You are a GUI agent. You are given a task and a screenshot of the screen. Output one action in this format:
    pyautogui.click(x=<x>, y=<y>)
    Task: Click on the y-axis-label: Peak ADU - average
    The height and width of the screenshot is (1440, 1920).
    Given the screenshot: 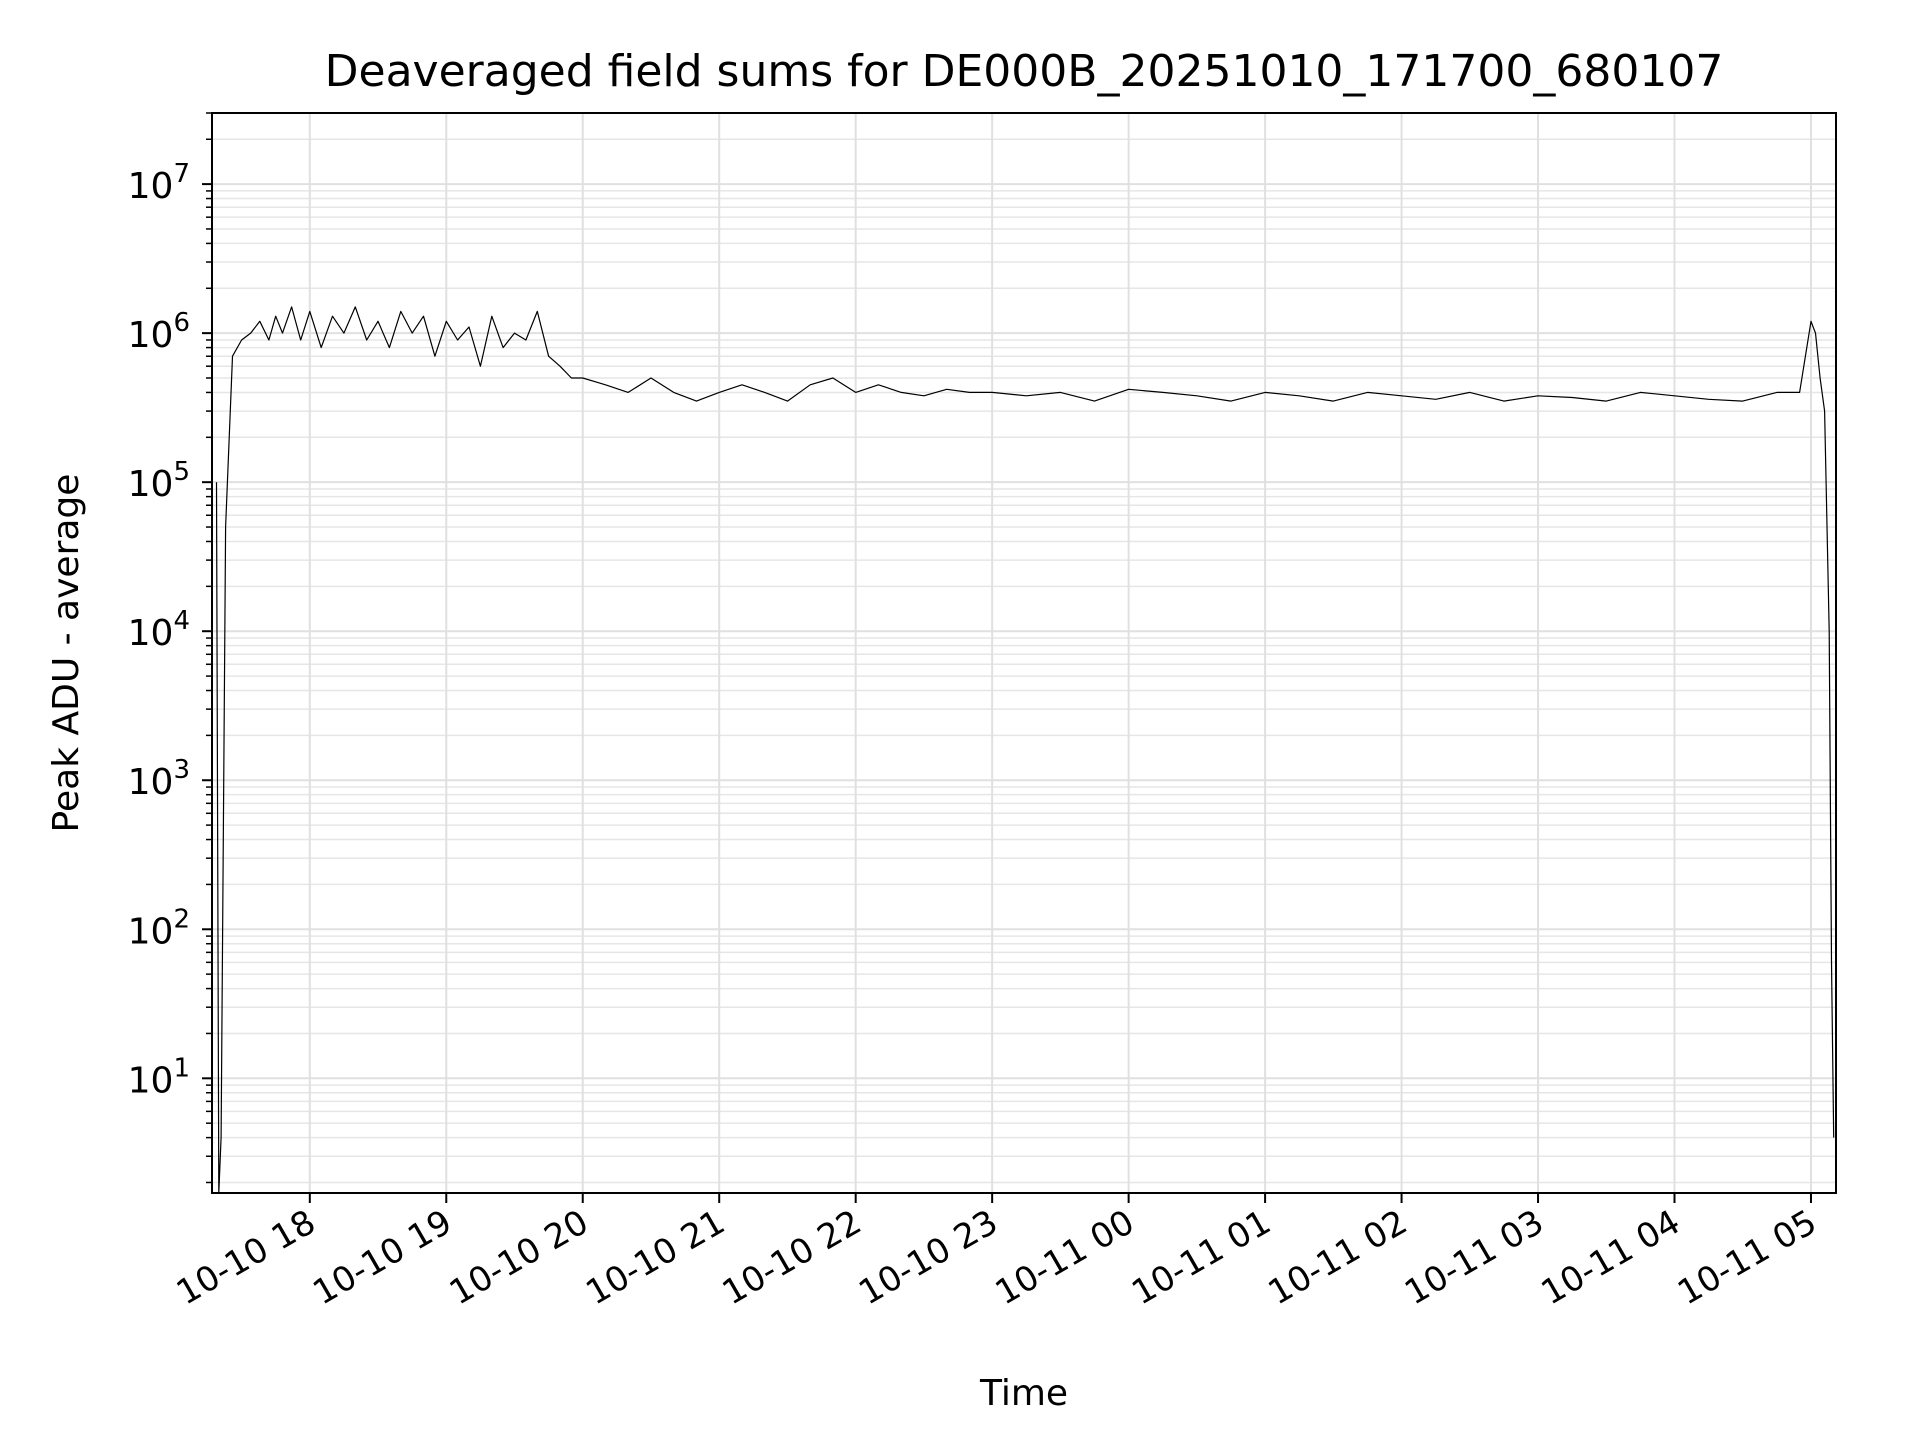 What is the action you would take?
    pyautogui.click(x=66, y=653)
    